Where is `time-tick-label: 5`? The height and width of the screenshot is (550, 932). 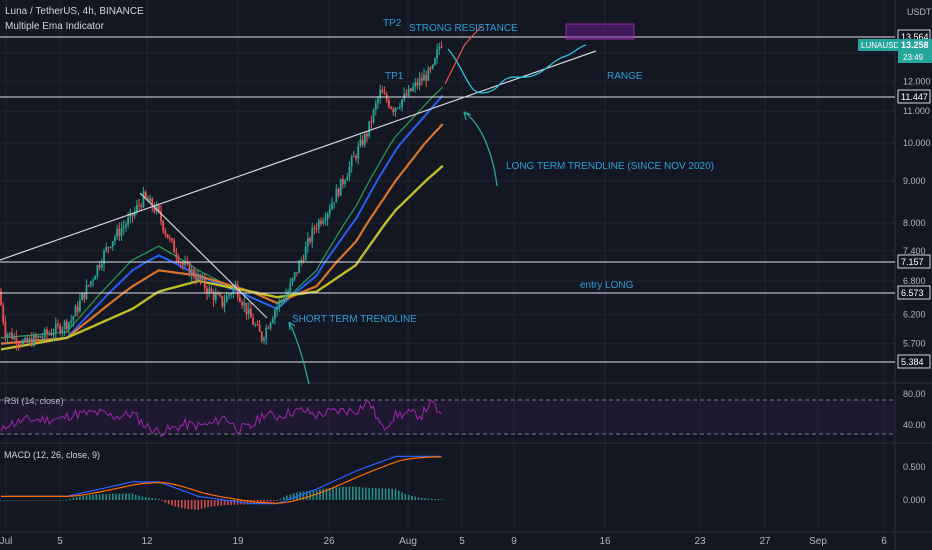
time-tick-label: 5 is located at coordinates (60, 541).